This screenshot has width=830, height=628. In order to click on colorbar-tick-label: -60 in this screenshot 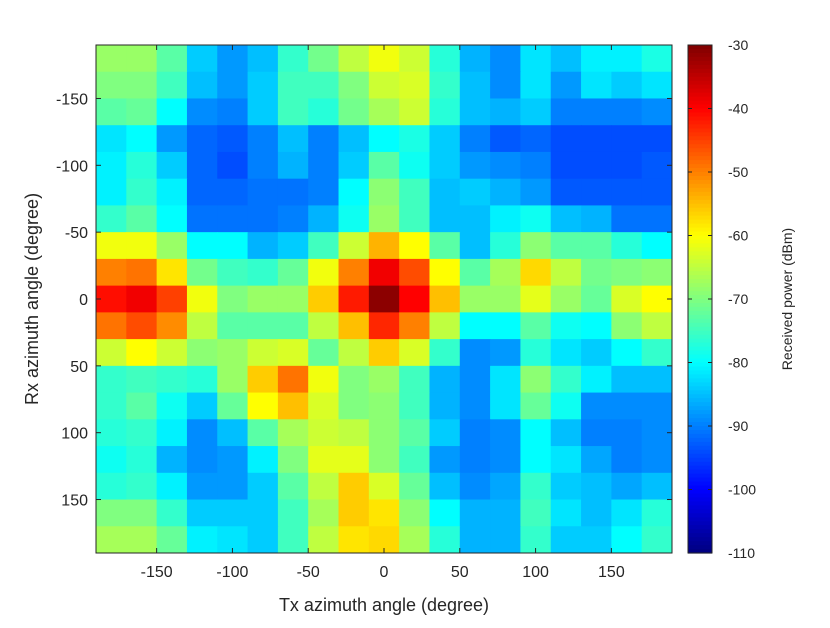, I will do `click(738, 236)`.